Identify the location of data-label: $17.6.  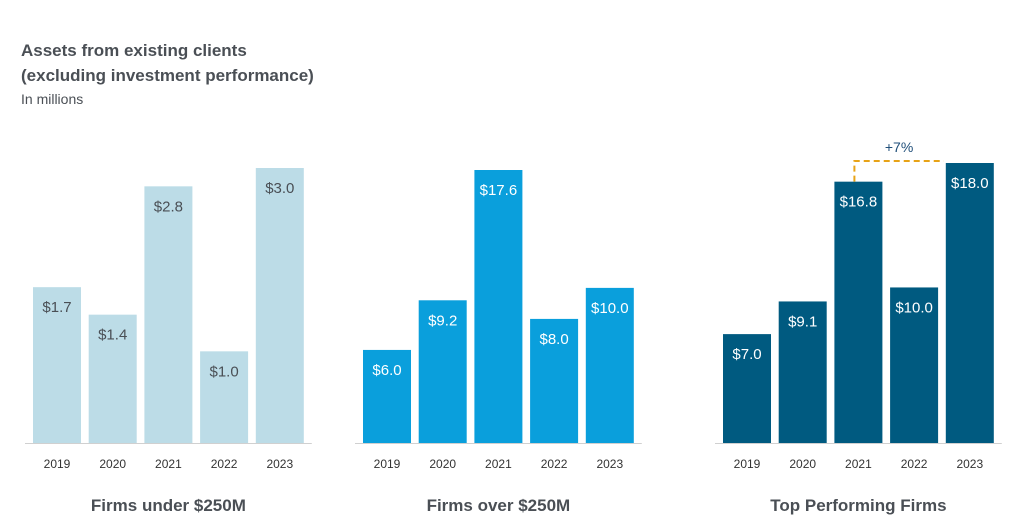
(499, 190).